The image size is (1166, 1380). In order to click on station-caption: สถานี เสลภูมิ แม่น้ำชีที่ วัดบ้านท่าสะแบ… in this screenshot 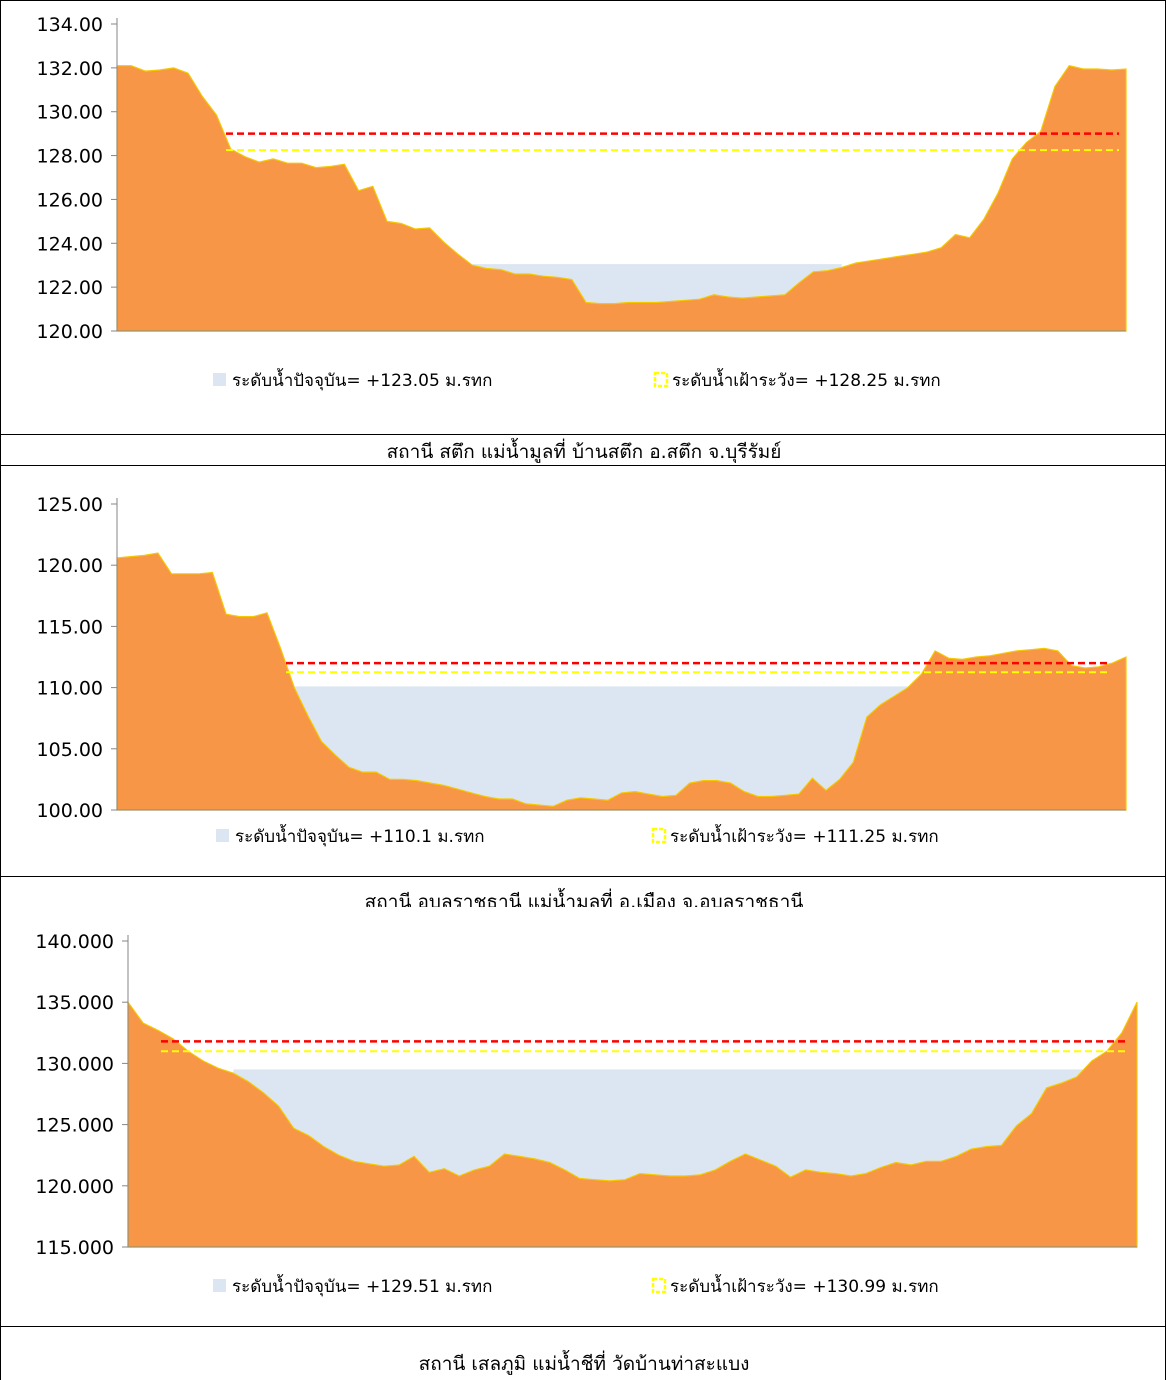, I will do `click(584, 1364)`.